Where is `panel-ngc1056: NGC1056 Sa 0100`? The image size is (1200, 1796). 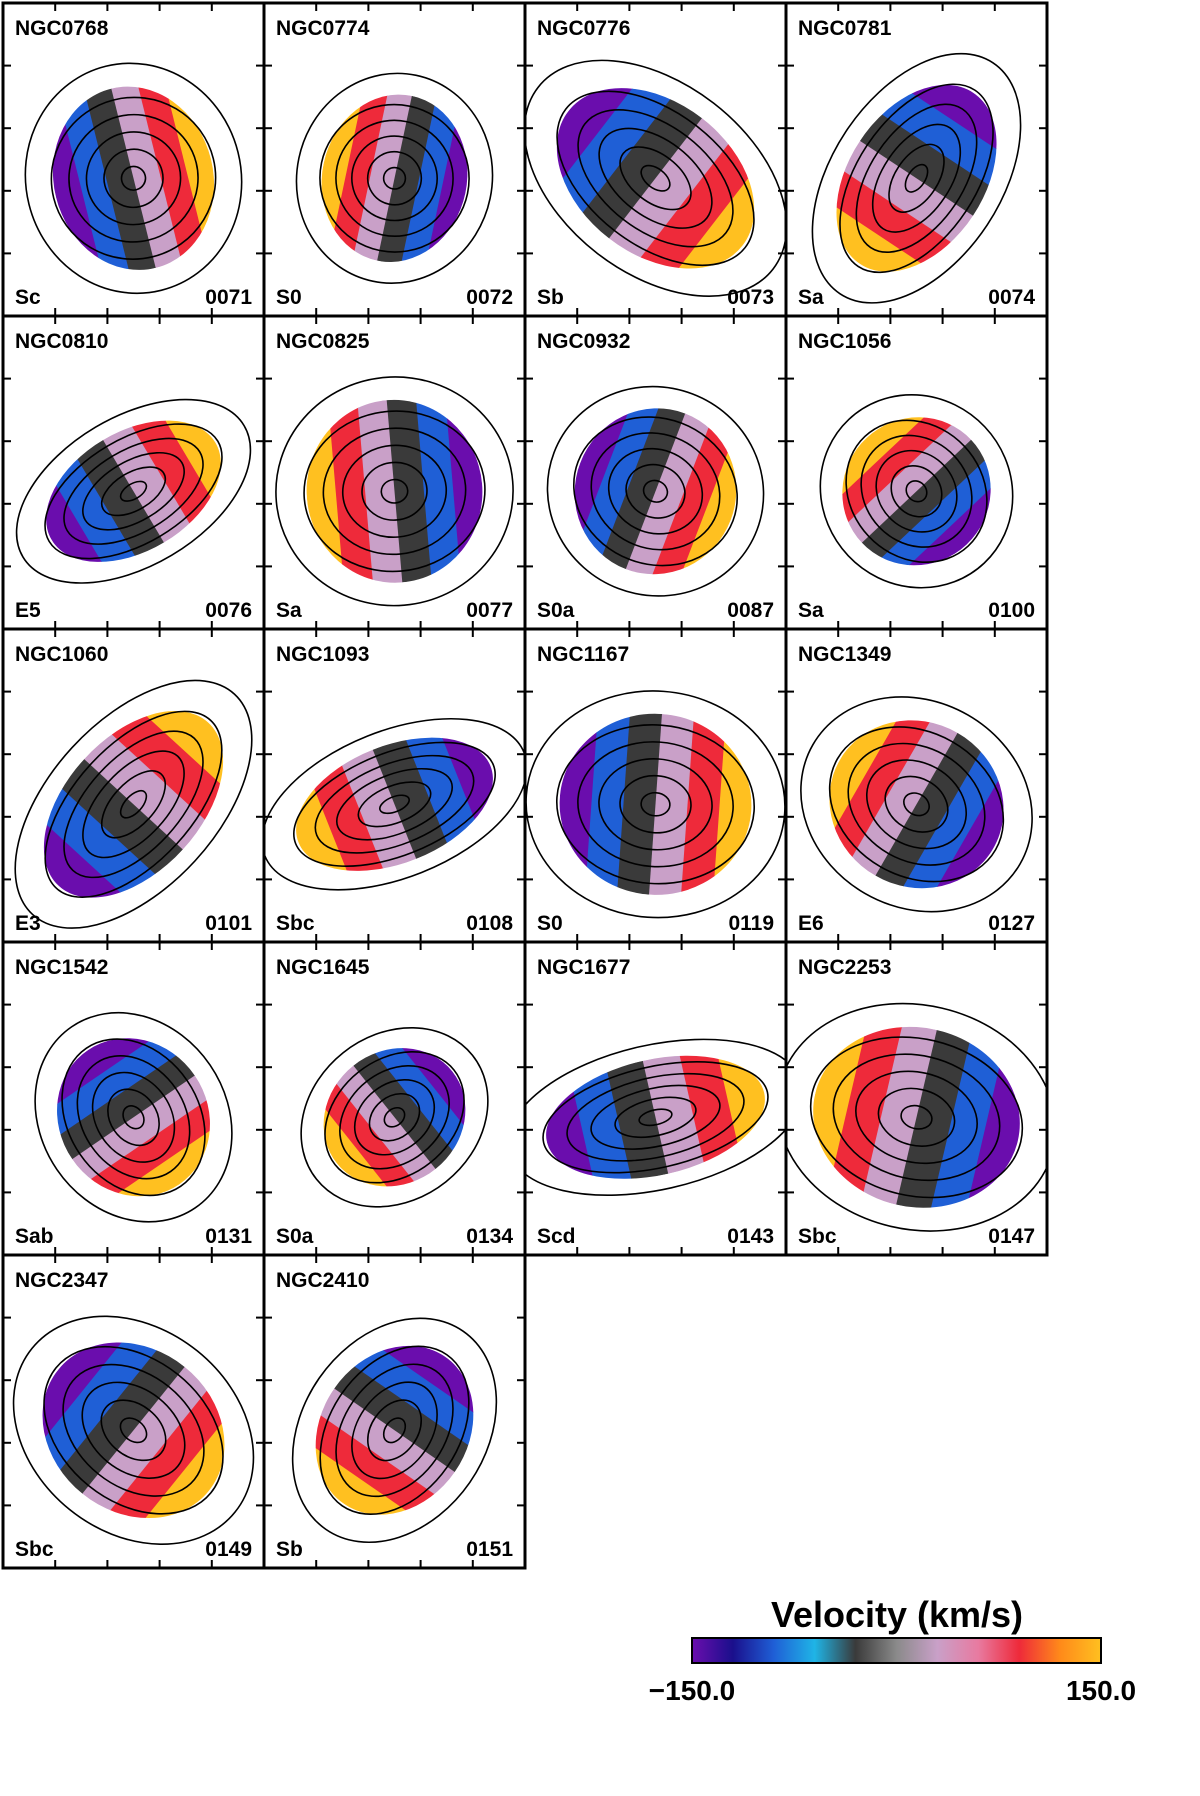
panel-ngc1056: NGC1056 Sa 0100 is located at coordinates (916, 472).